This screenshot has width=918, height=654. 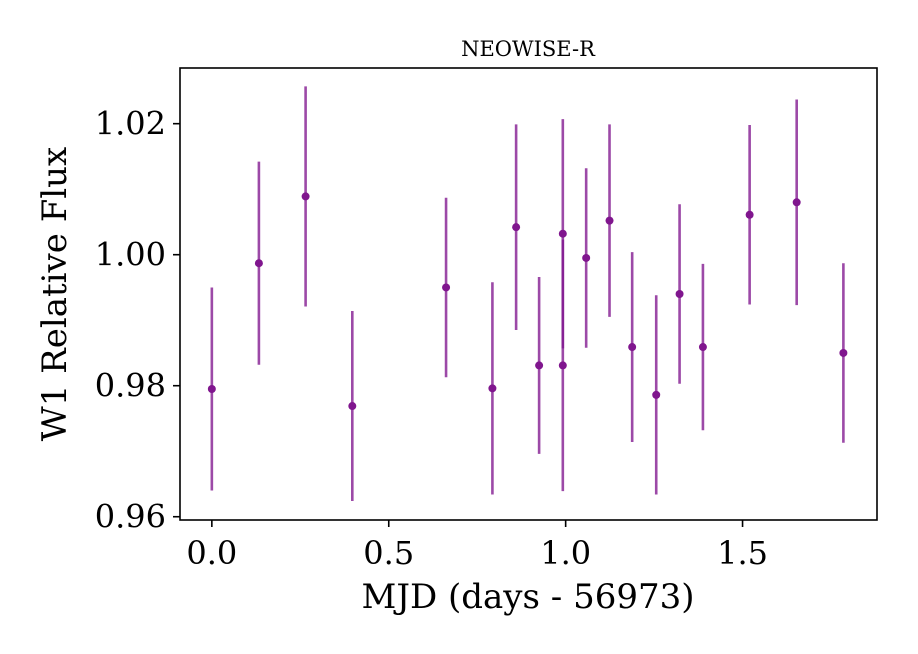 What do you see at coordinates (388, 553) in the screenshot?
I see `x-tick-label: 0.5` at bounding box center [388, 553].